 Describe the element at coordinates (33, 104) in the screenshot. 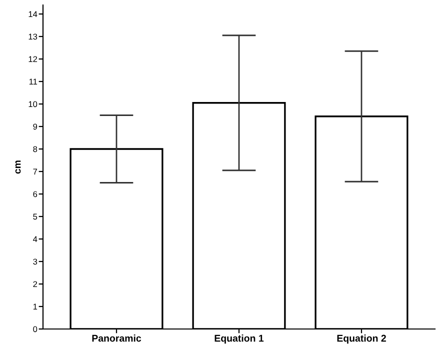

I see `y-tick-label: 10` at that location.